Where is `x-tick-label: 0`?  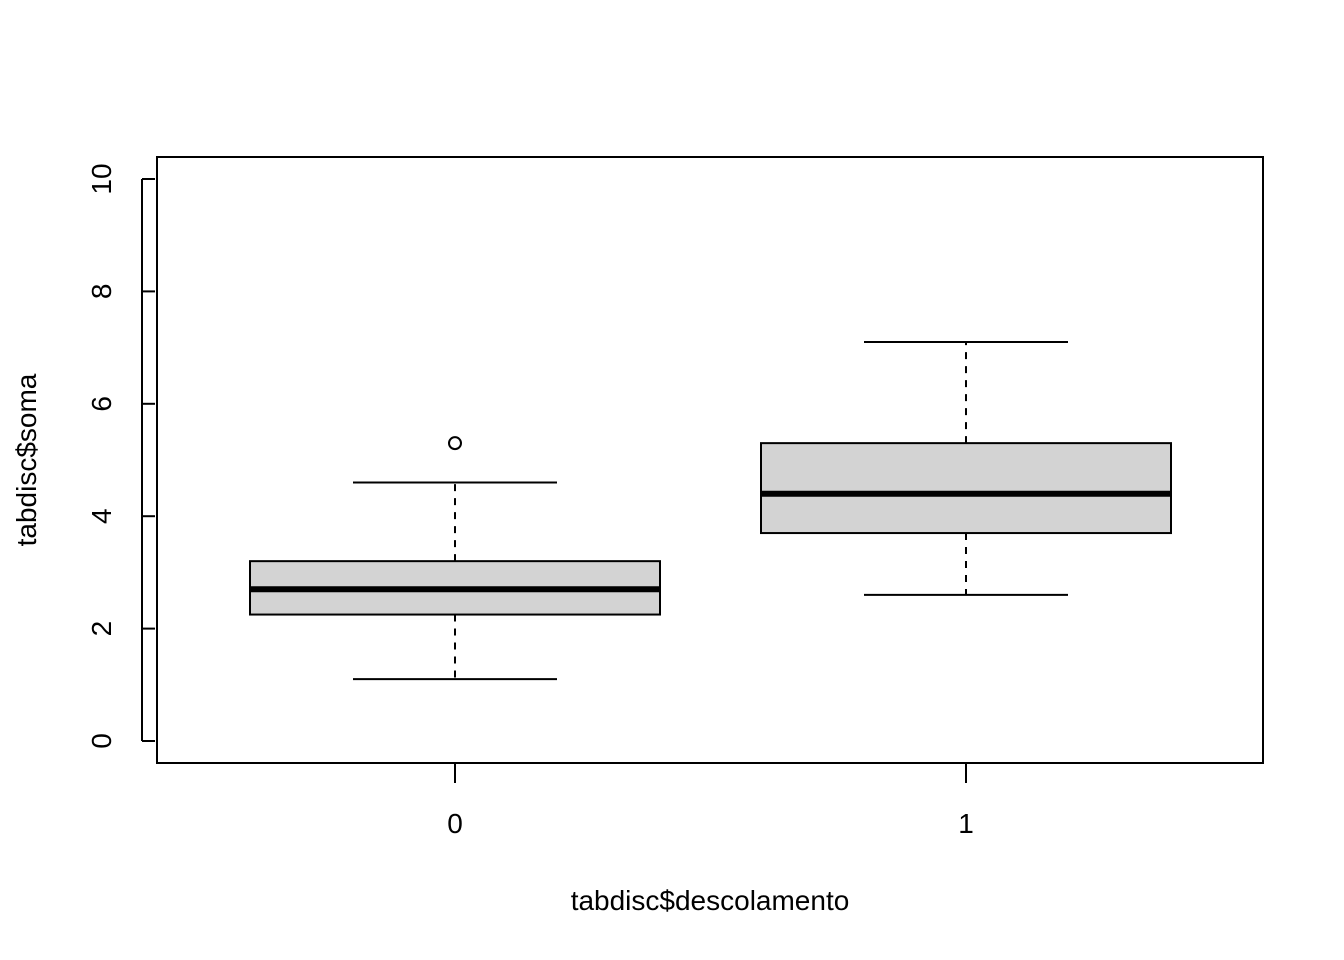 x-tick-label: 0 is located at coordinates (455, 823).